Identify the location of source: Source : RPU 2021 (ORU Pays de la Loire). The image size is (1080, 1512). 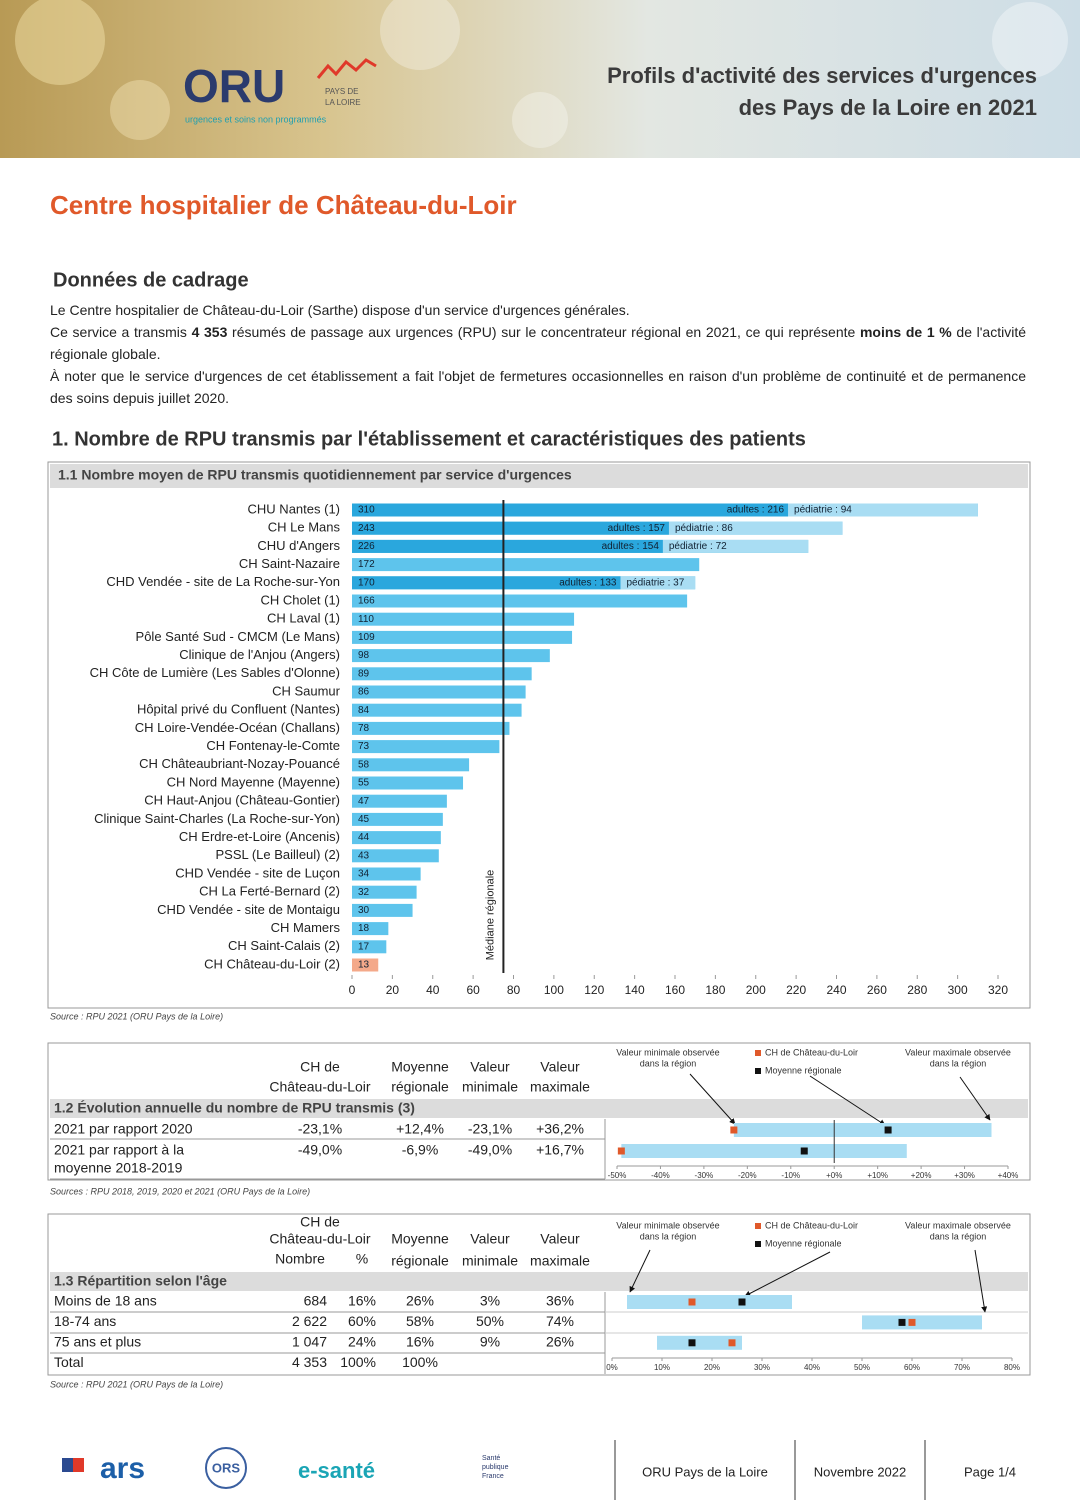
(136, 1016).